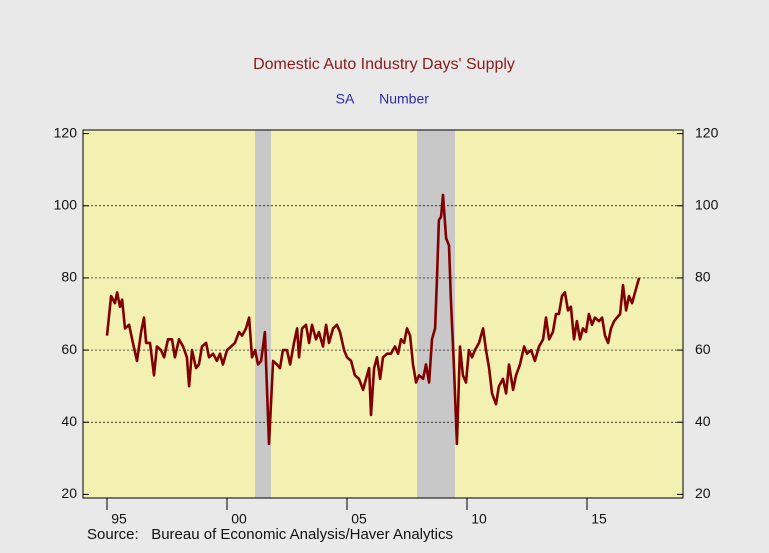 The width and height of the screenshot is (769, 553). What do you see at coordinates (69, 349) in the screenshot?
I see `y-tick-label: 60` at bounding box center [69, 349].